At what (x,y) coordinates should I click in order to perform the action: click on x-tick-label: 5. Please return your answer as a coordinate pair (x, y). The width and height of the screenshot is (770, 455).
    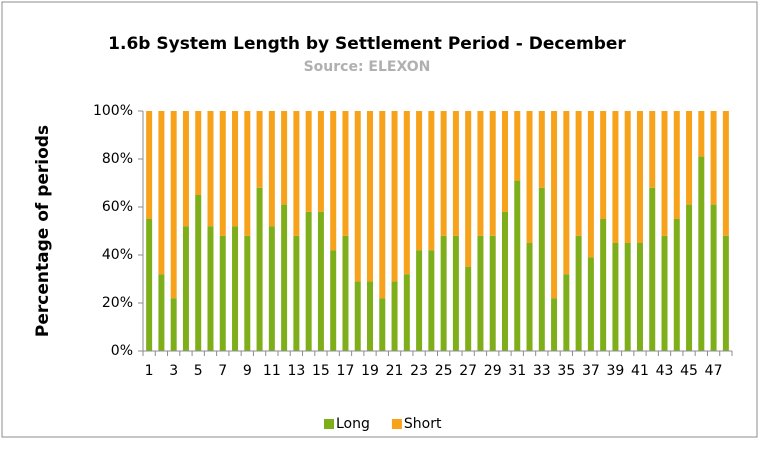
    Looking at the image, I should click on (198, 371).